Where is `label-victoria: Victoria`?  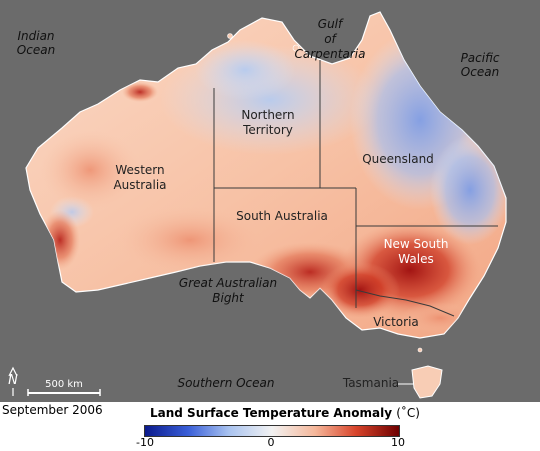
label-victoria: Victoria is located at coordinates (396, 322).